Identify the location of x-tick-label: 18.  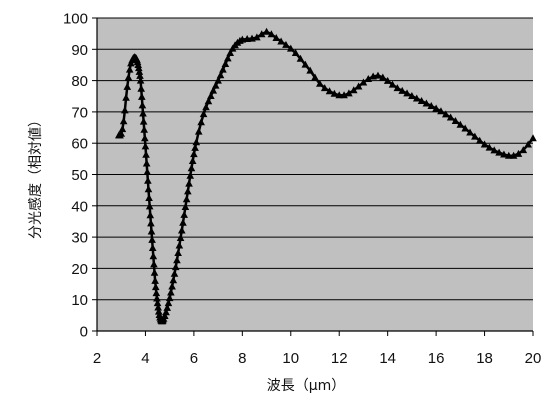
(484, 358).